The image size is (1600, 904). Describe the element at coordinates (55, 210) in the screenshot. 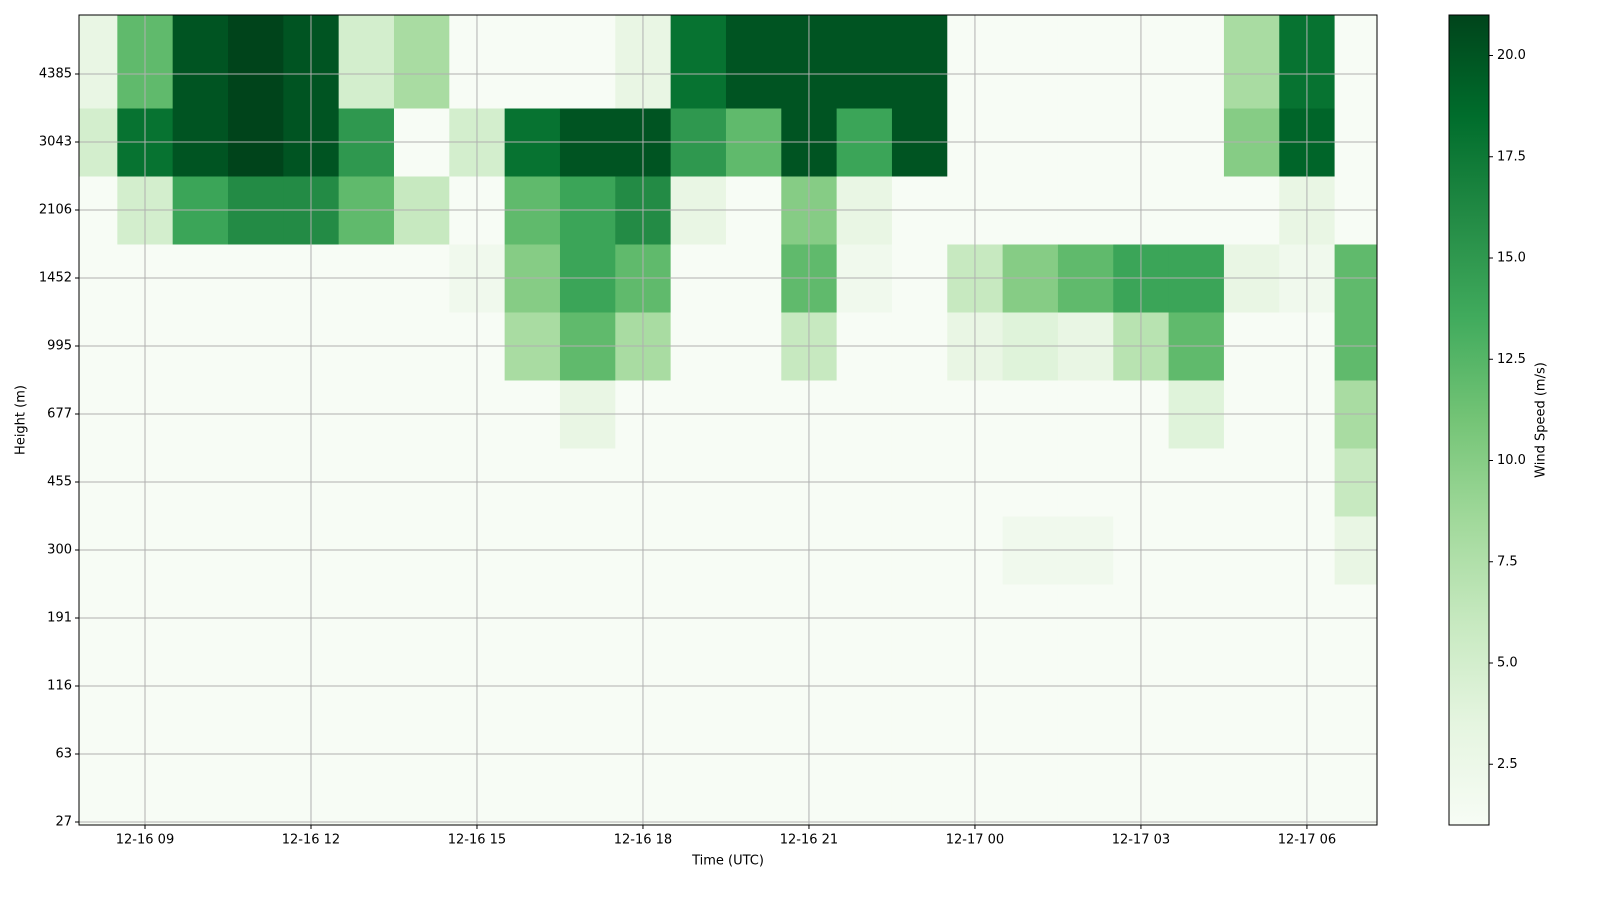

I see `y-tick-label: 2106` at that location.